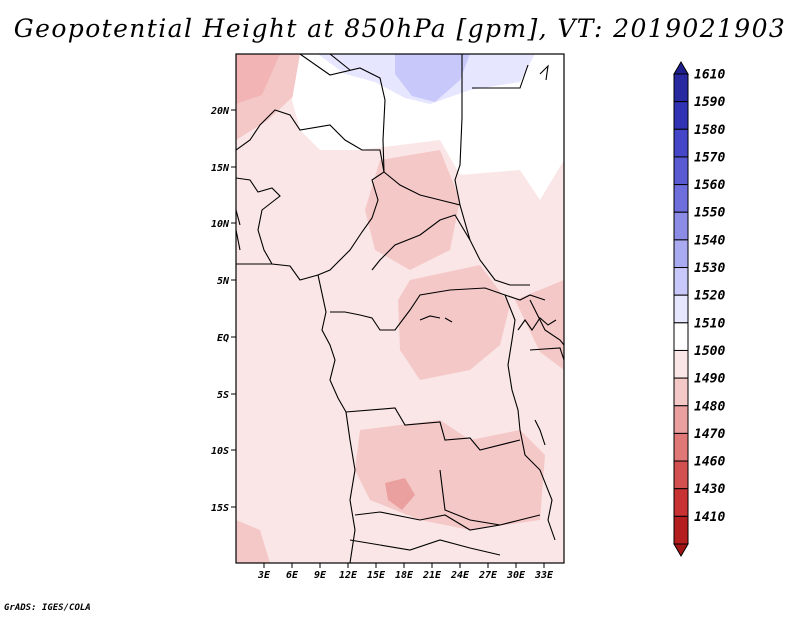 The width and height of the screenshot is (800, 618). I want to click on colorbar-top-arrow, so click(681, 68).